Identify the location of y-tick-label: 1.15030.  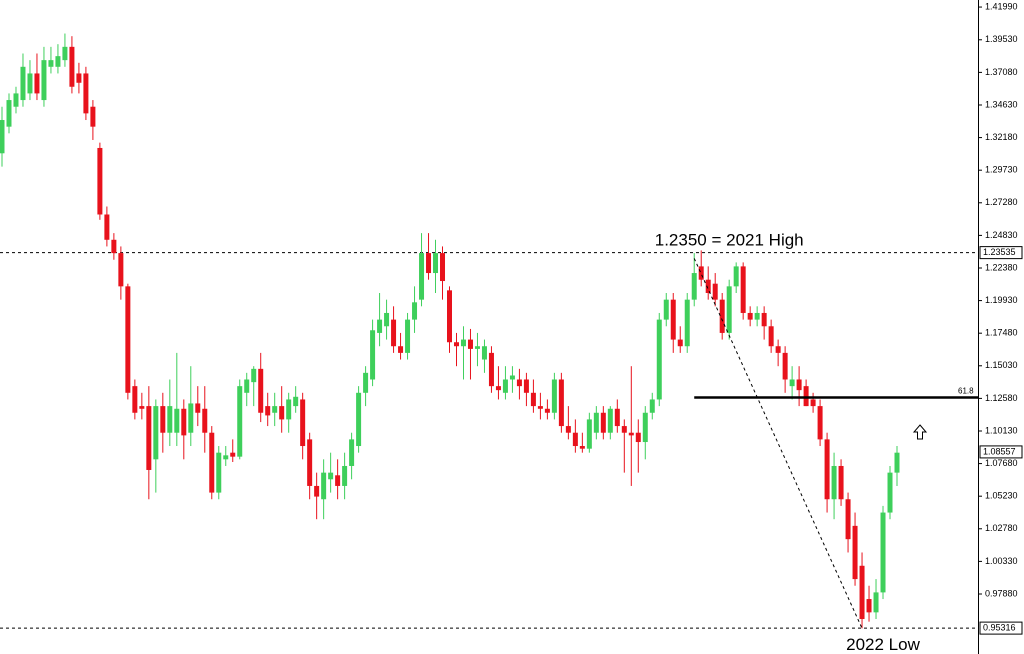
(1001, 365).